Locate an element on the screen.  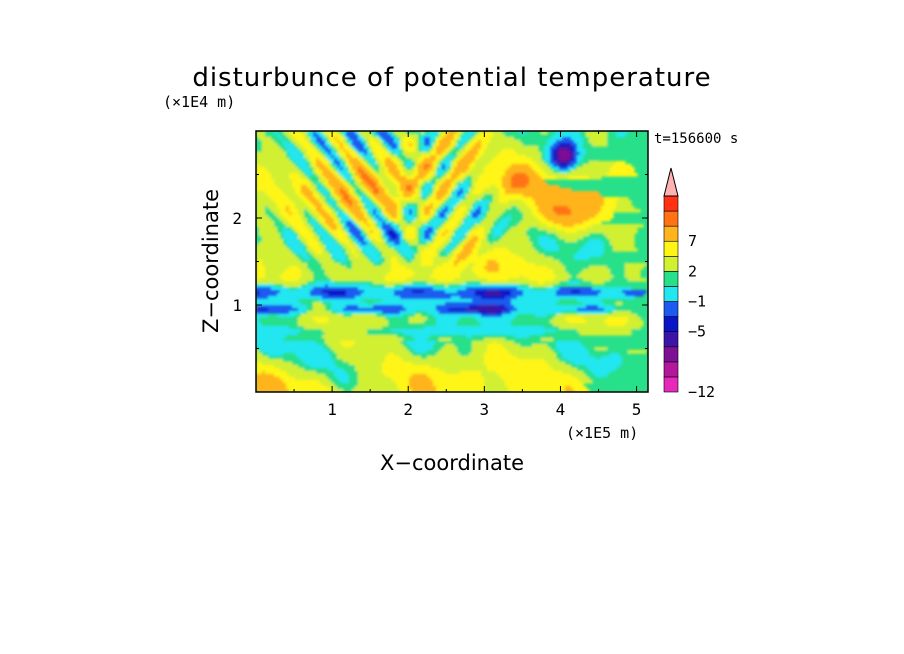
y-tick-label: 1 is located at coordinates (237, 305).